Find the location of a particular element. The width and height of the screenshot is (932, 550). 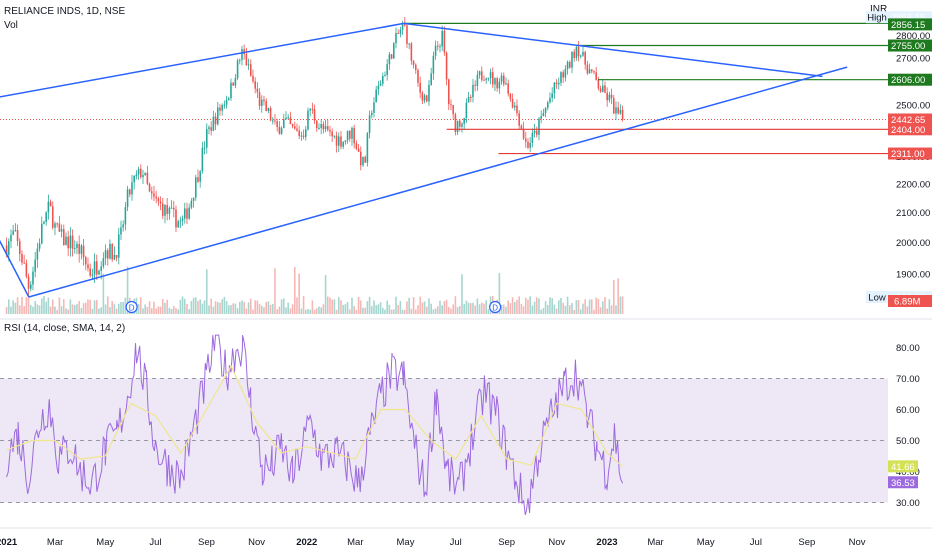

rsi-tick-label: 70.00 is located at coordinates (908, 379).